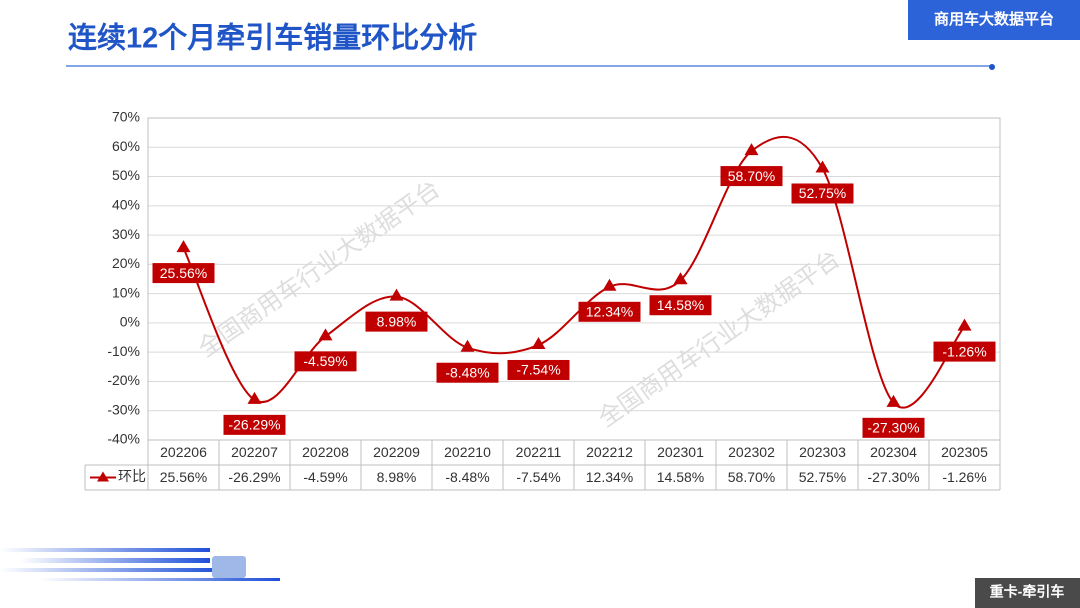 The image size is (1080, 608). What do you see at coordinates (396, 452) in the screenshot?
I see `x-tick-label: 202209` at bounding box center [396, 452].